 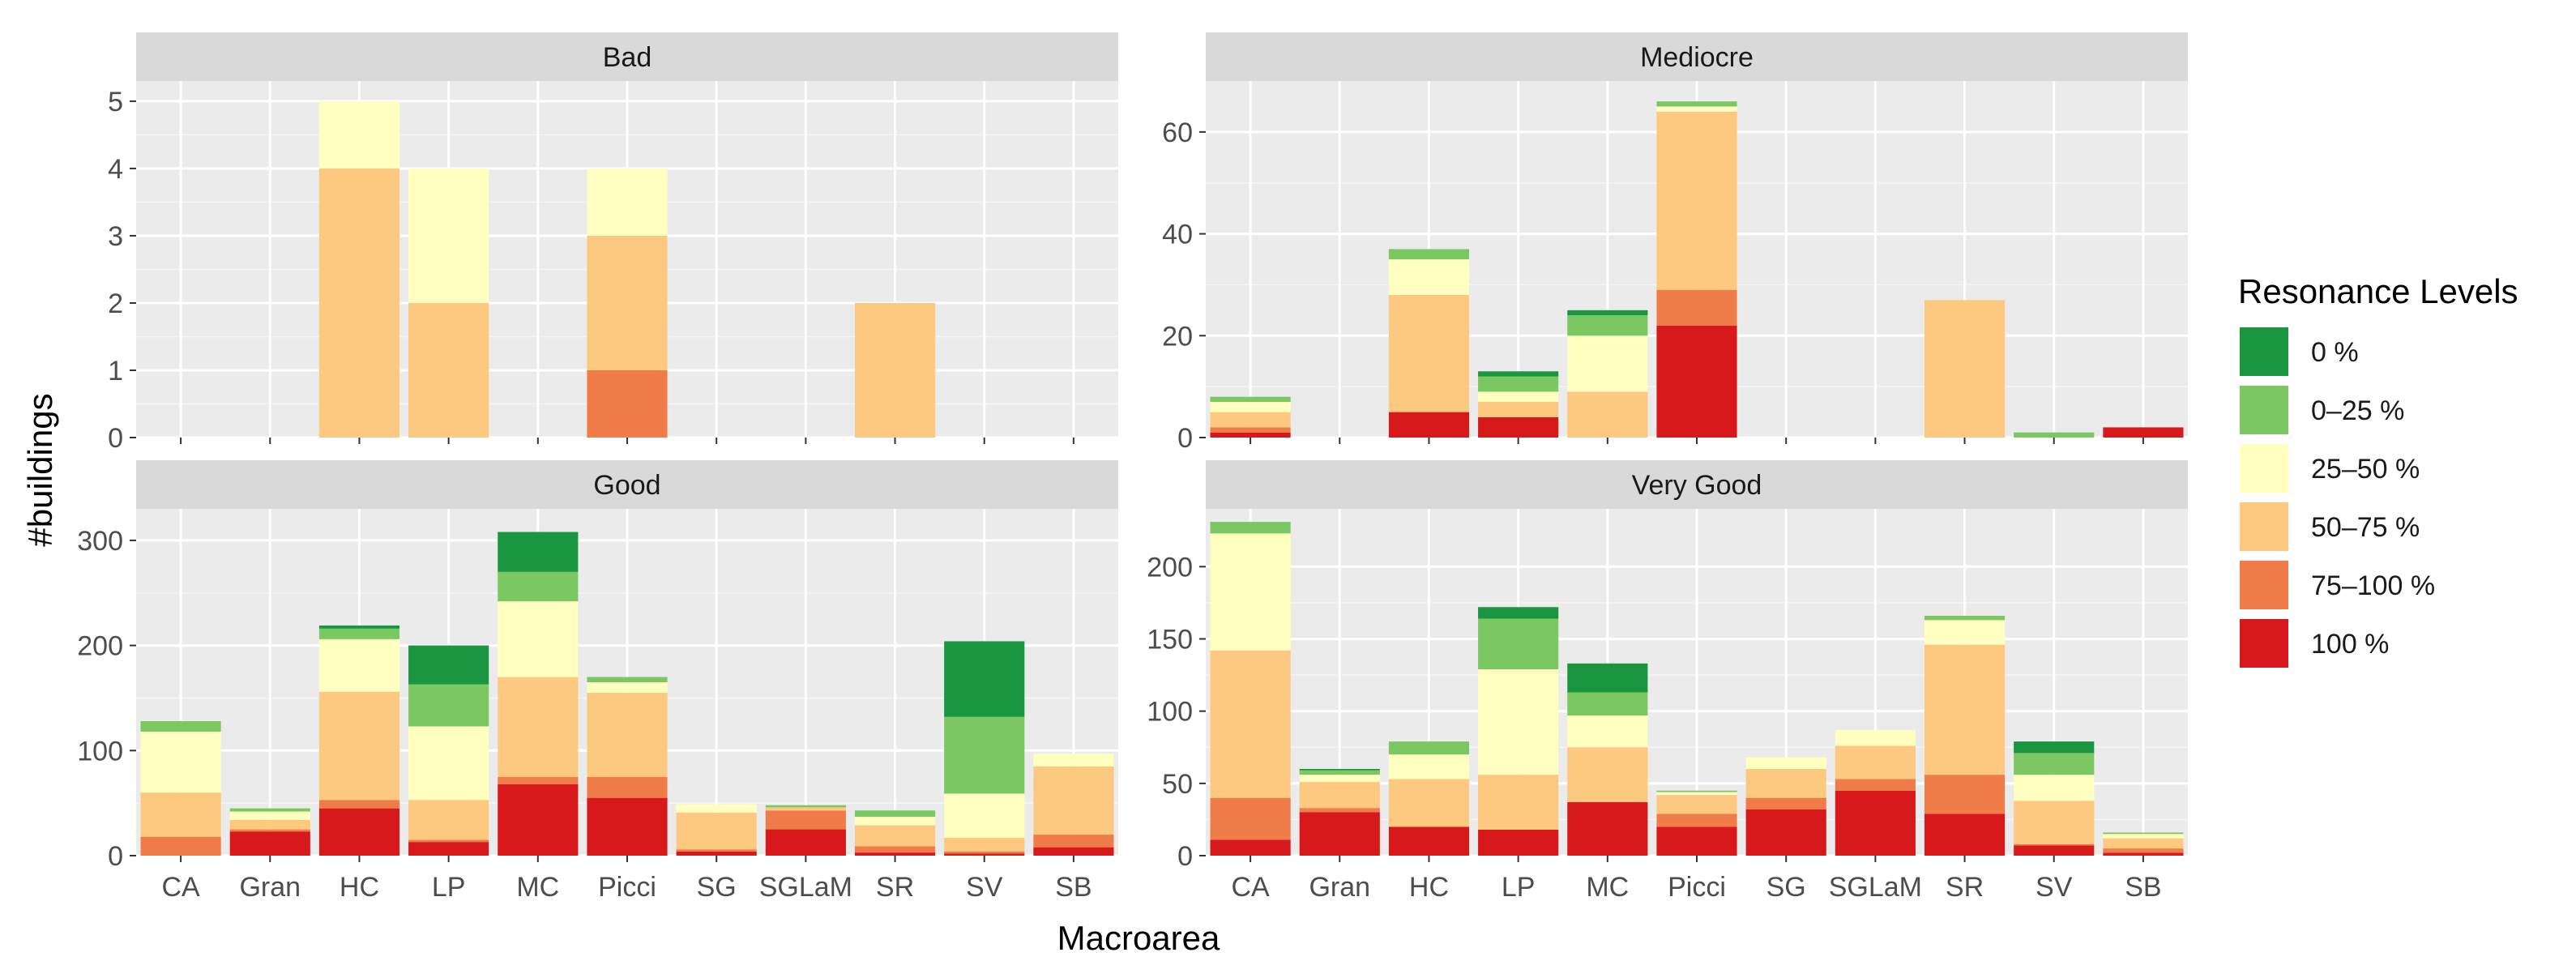 What do you see at coordinates (115, 371) in the screenshot?
I see `y-tick-label: 1` at bounding box center [115, 371].